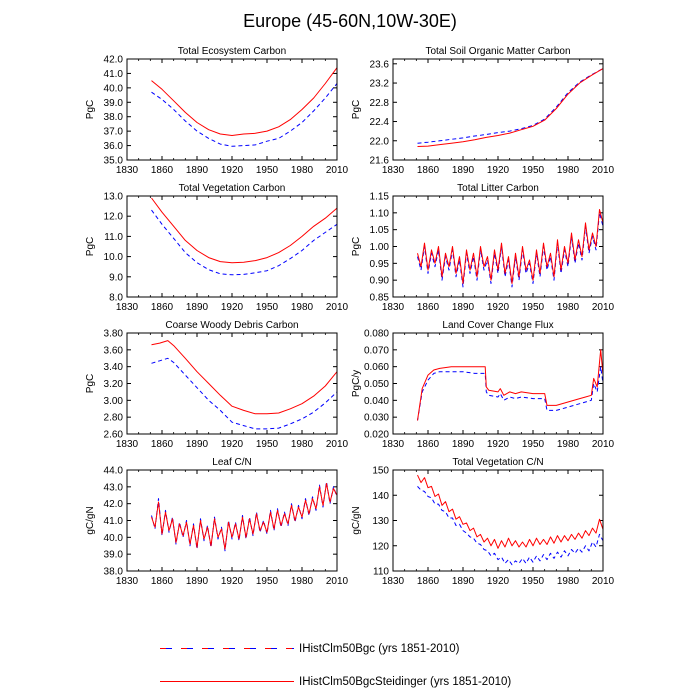 The height and width of the screenshot is (700, 700). I want to click on y-tick-label: 1.10, so click(380, 213).